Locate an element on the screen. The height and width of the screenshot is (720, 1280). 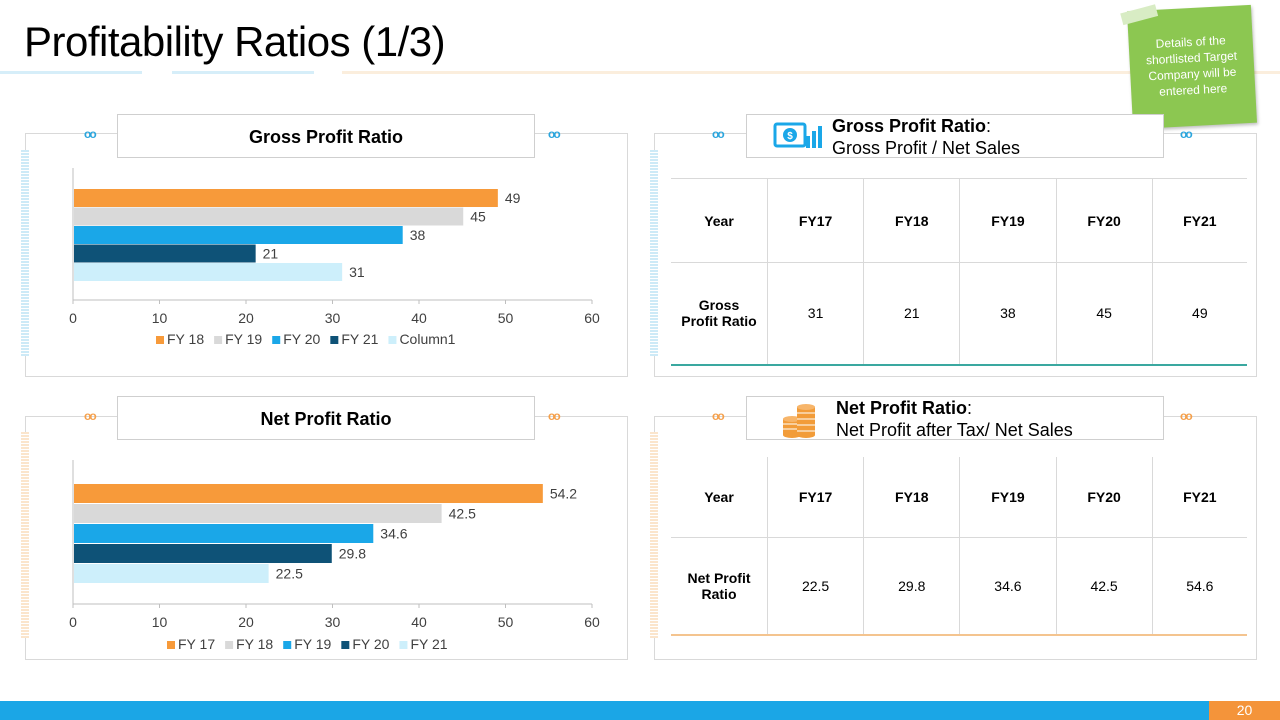
money-chart-icon: $ is located at coordinates (797, 135).